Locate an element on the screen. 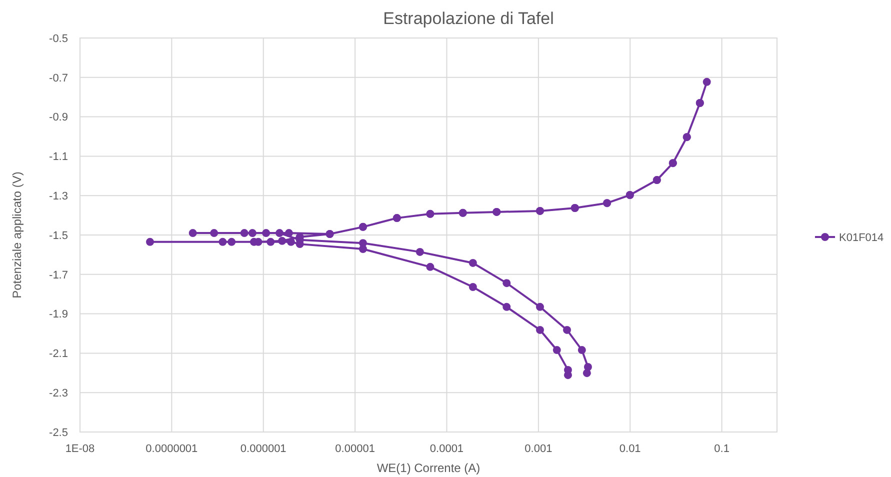 The height and width of the screenshot is (477, 891). y-tick-label: -0.9 is located at coordinates (58, 118).